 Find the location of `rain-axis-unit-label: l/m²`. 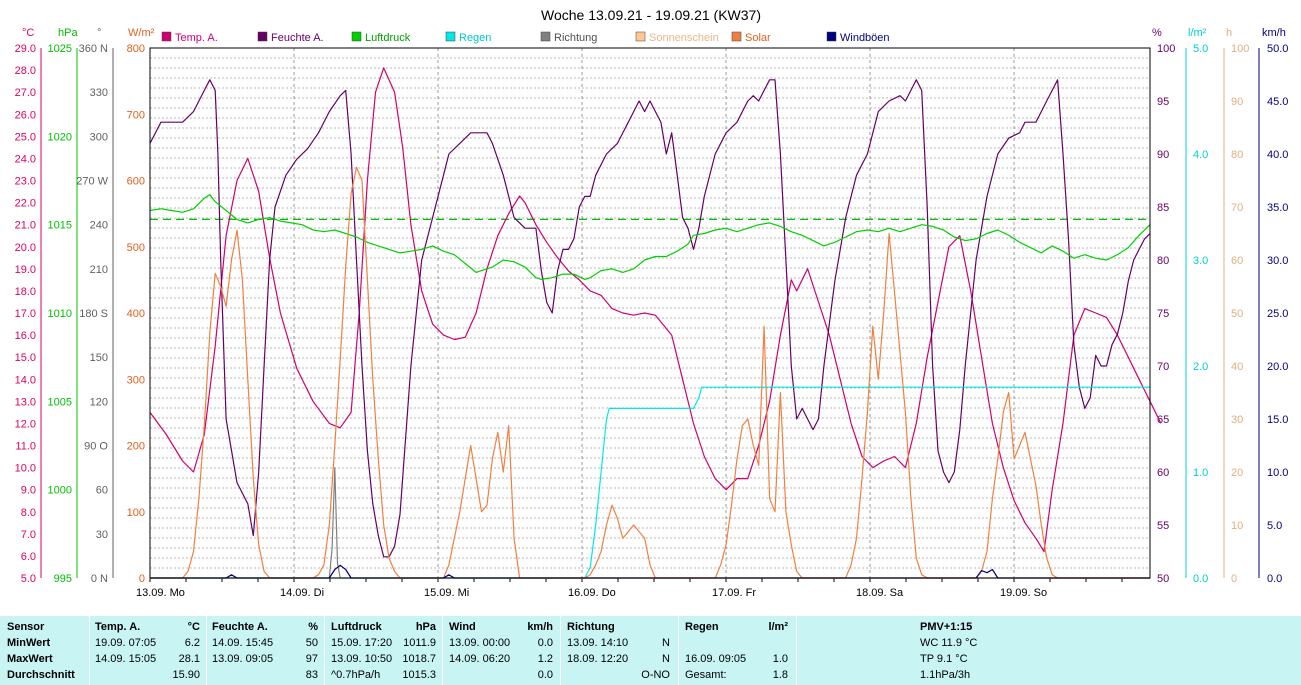

rain-axis-unit-label: l/m² is located at coordinates (1197, 33).